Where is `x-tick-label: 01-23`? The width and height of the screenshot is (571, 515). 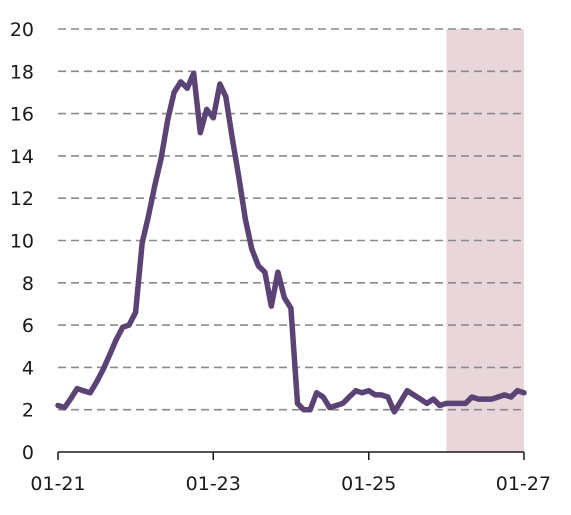
x-tick-label: 01-23 is located at coordinates (213, 484).